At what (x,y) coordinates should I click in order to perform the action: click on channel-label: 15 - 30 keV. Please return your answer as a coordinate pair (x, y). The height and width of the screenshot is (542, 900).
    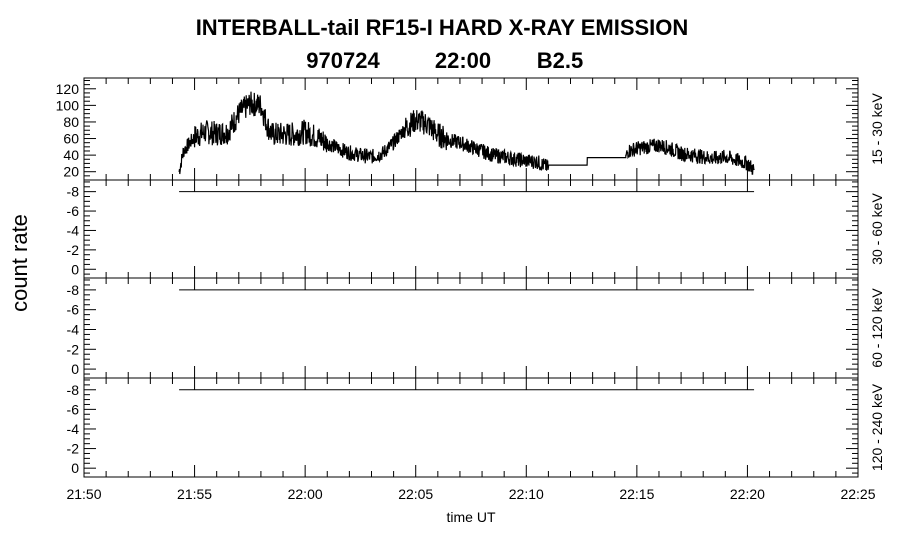
    Looking at the image, I should click on (877, 129).